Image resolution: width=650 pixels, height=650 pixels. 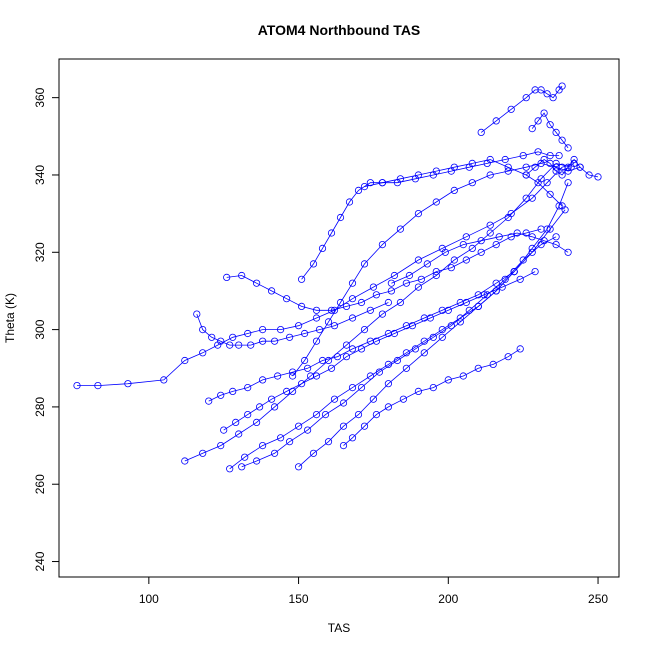 What do you see at coordinates (149, 599) in the screenshot?
I see `x-tick-label: 100` at bounding box center [149, 599].